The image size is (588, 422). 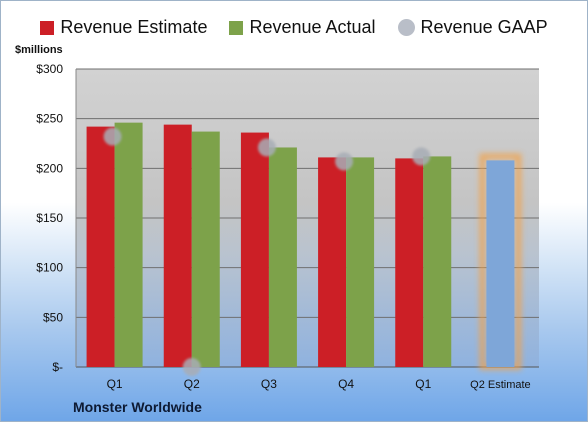 What do you see at coordinates (484, 27) in the screenshot?
I see `legend-label-revenue-gaap: Revenue GAAP` at bounding box center [484, 27].